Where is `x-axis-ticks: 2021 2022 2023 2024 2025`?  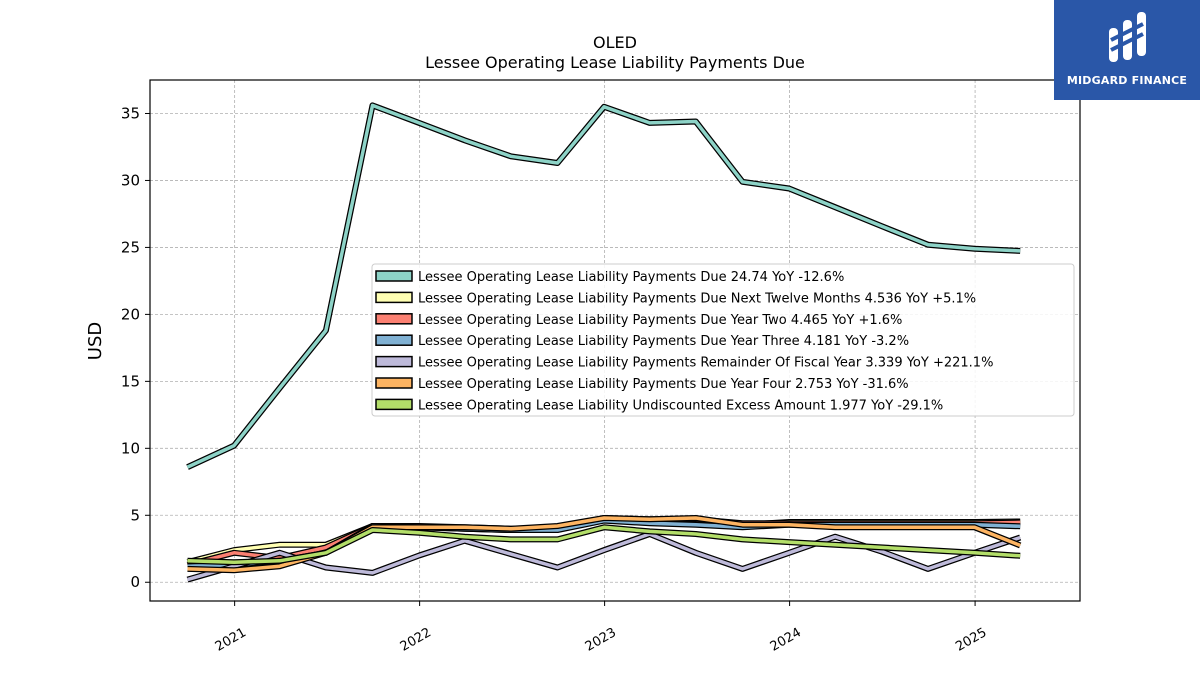
x-axis-ticks: 2021 2022 2023 2024 2025 is located at coordinates (601, 628).